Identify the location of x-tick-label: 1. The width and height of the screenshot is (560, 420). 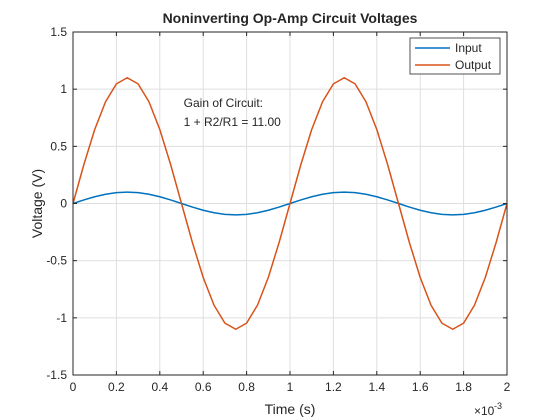
(290, 387).